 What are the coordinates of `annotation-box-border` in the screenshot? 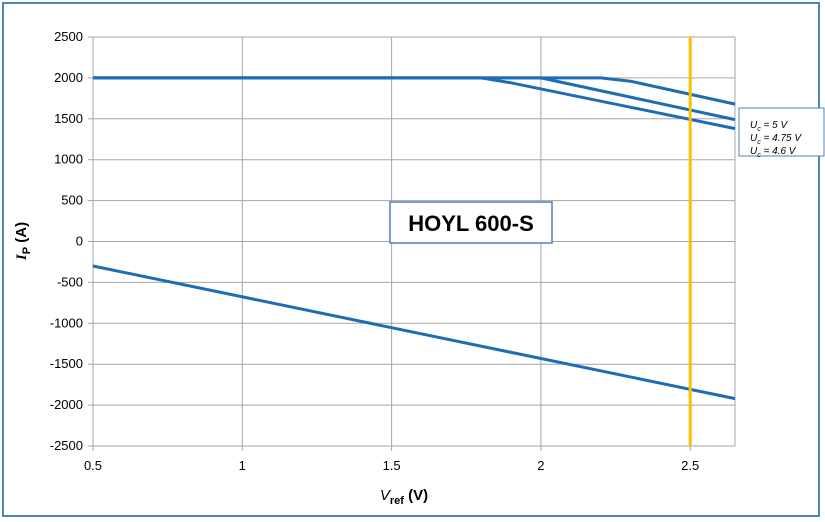 It's located at (471, 222).